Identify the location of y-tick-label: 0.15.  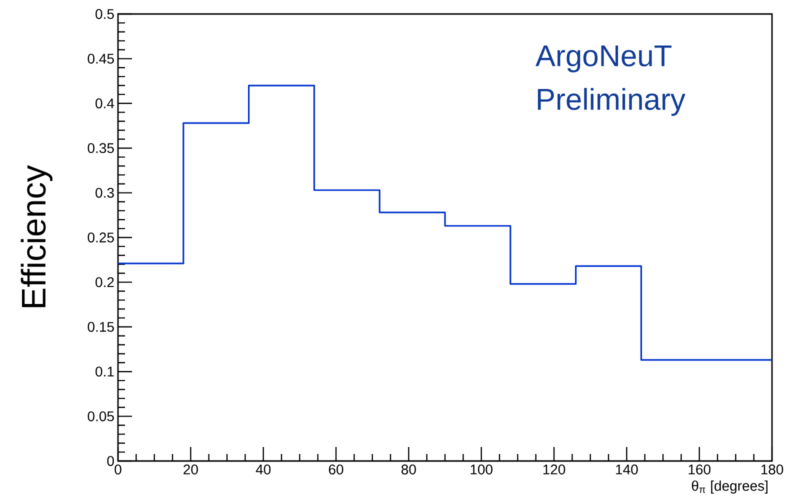
(101, 327).